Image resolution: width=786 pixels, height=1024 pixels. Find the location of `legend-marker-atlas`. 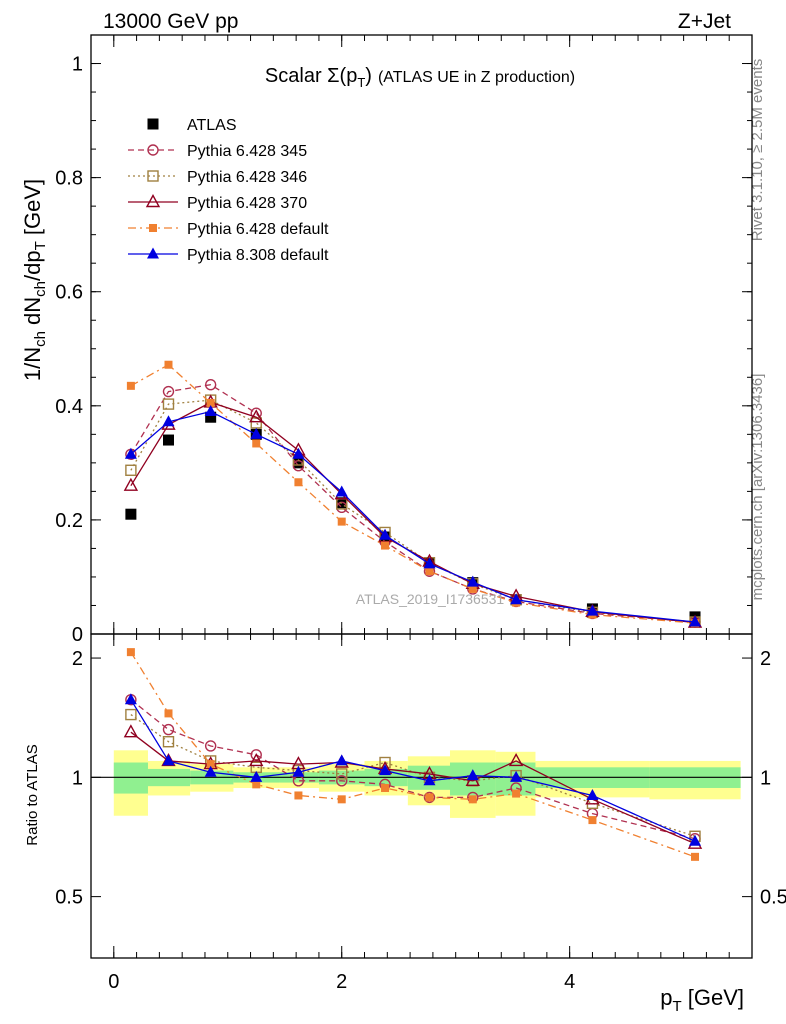

legend-marker-atlas is located at coordinates (153, 124).